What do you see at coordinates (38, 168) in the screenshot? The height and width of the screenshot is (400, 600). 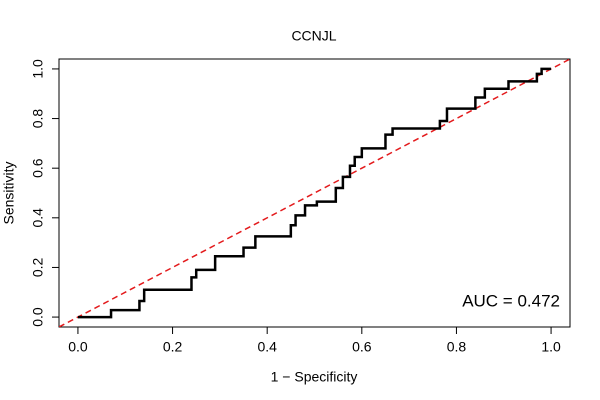 I see `y-tick-label: 0.6` at bounding box center [38, 168].